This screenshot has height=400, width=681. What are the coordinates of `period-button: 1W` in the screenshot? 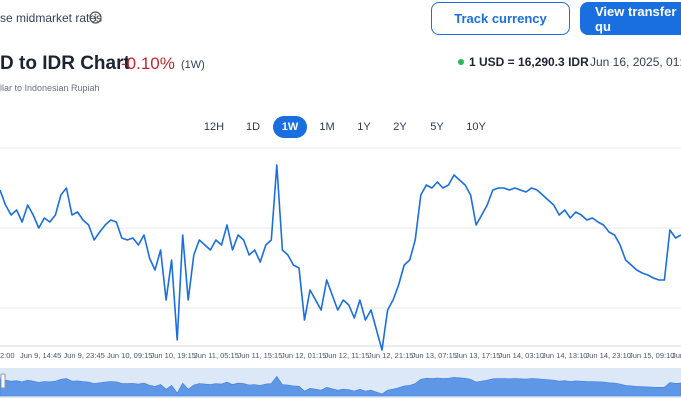 It's located at (290, 127).